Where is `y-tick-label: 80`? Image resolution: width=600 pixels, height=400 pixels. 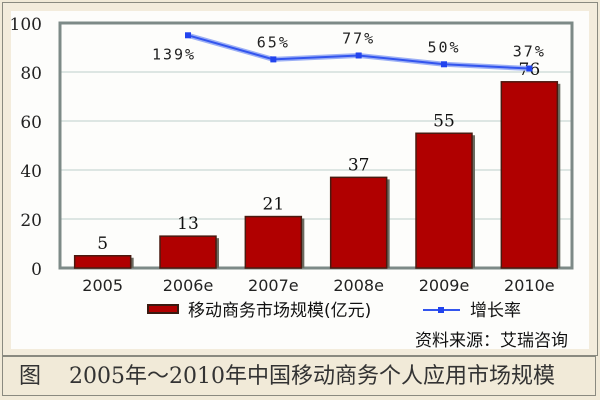 y-tick-label: 80 is located at coordinates (31, 74).